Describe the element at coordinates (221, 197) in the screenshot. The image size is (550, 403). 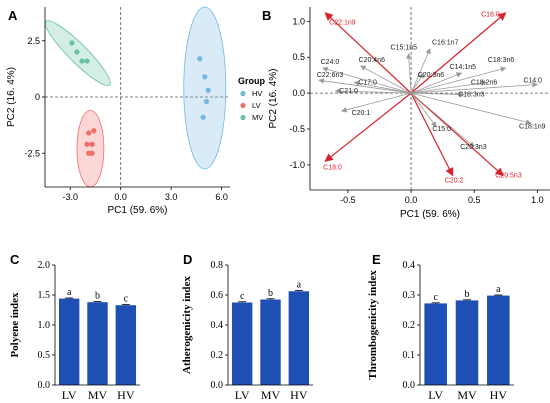
I see `x-tick-label: 6.0` at that location.